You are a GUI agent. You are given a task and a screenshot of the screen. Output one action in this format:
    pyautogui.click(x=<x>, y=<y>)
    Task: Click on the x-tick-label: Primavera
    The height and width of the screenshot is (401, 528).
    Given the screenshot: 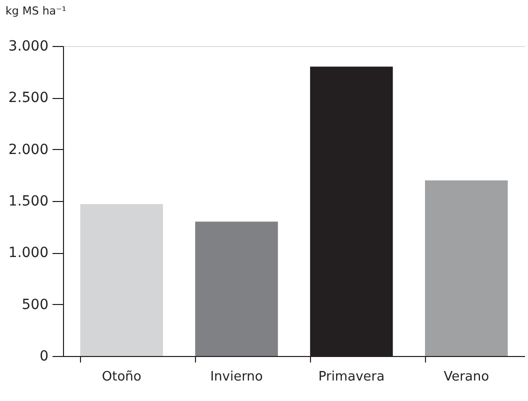 What is the action you would take?
    pyautogui.click(x=351, y=377)
    